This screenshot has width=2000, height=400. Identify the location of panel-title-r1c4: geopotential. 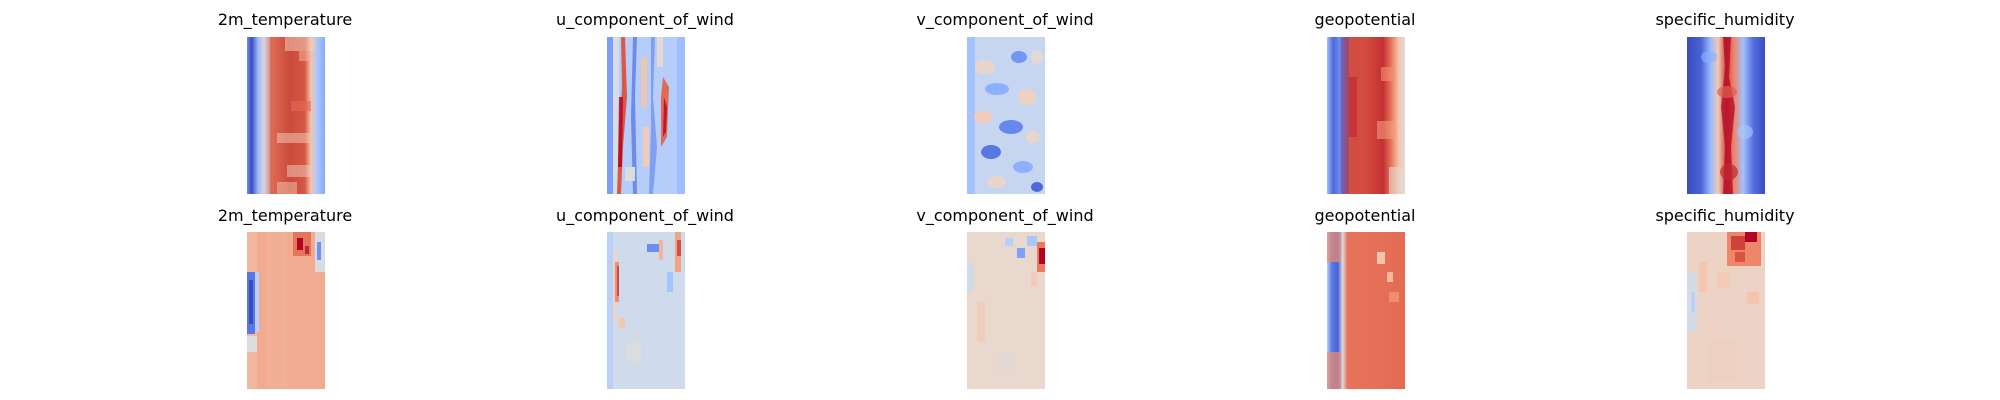
(1365, 20).